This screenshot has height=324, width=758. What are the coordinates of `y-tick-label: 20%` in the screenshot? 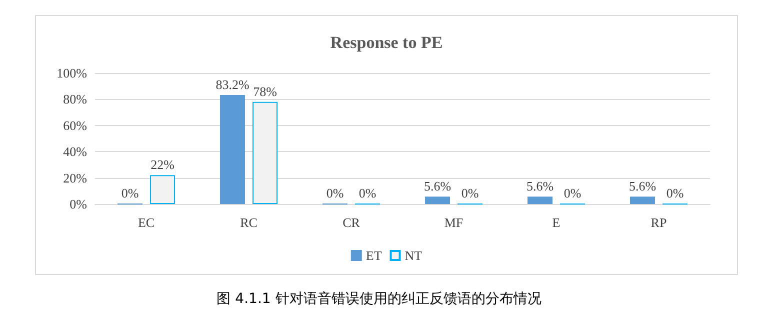 It's located at (75, 178).